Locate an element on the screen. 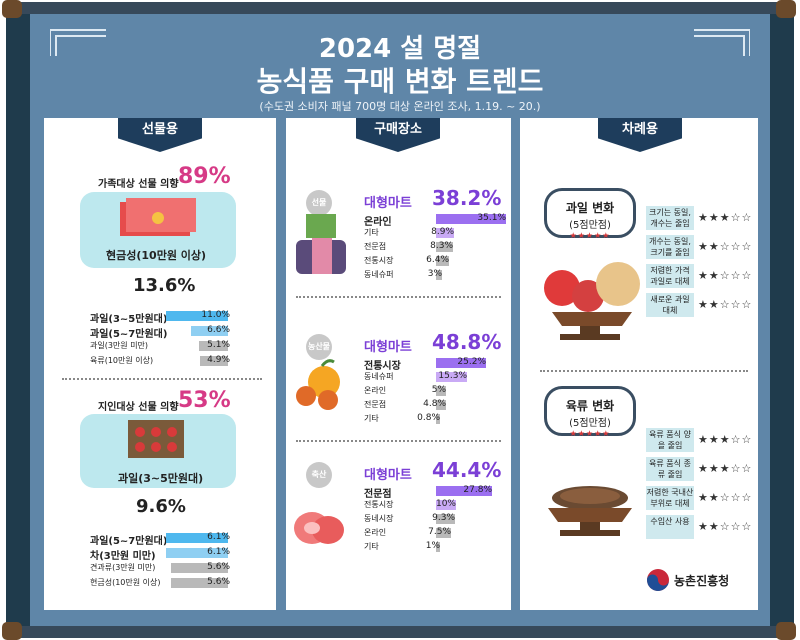 The height and width of the screenshot is (640, 800). title-line1: 2024 설 명절 is located at coordinates (400, 49).